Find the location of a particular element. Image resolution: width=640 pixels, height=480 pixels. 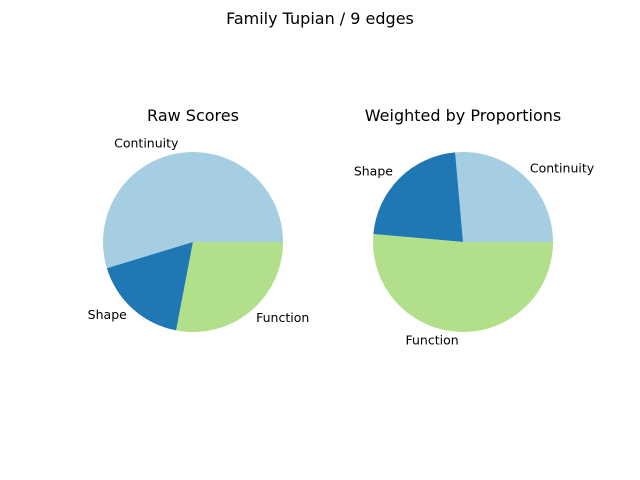

pie-label-weighted-function: Function is located at coordinates (431, 339).